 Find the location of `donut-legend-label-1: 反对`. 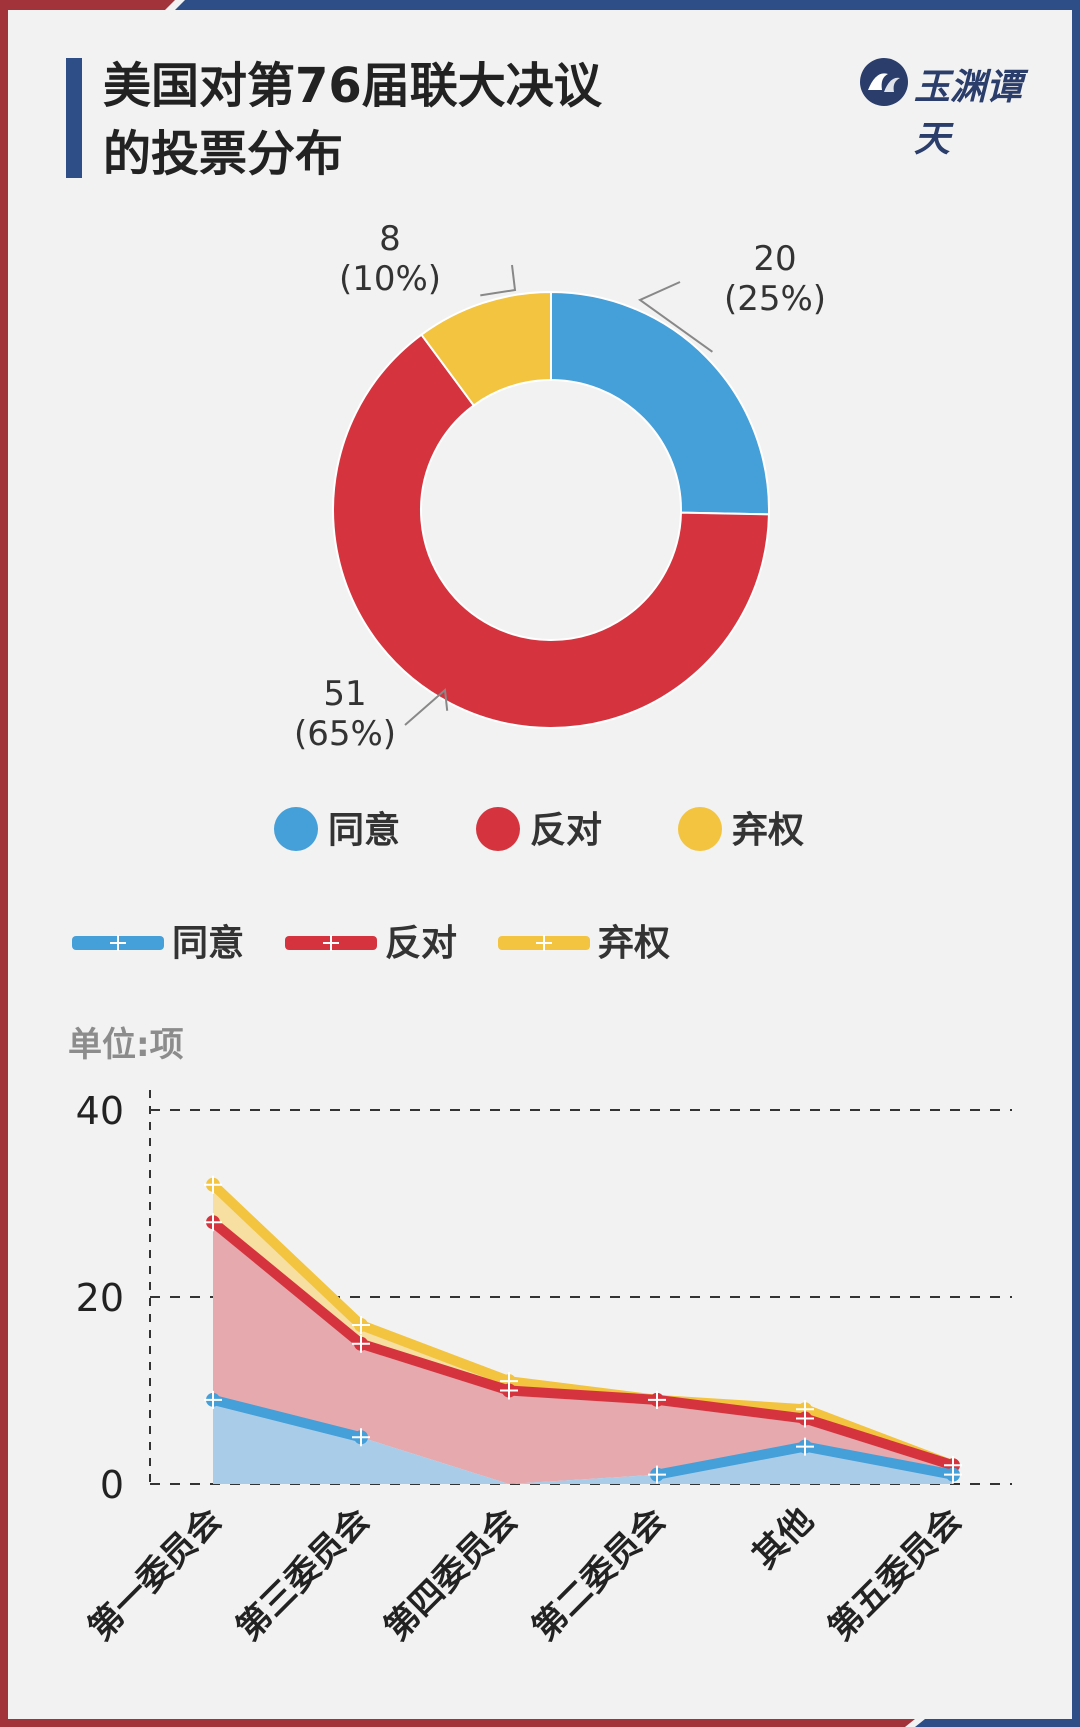

donut-legend-label-1: 反对 is located at coordinates (566, 830).